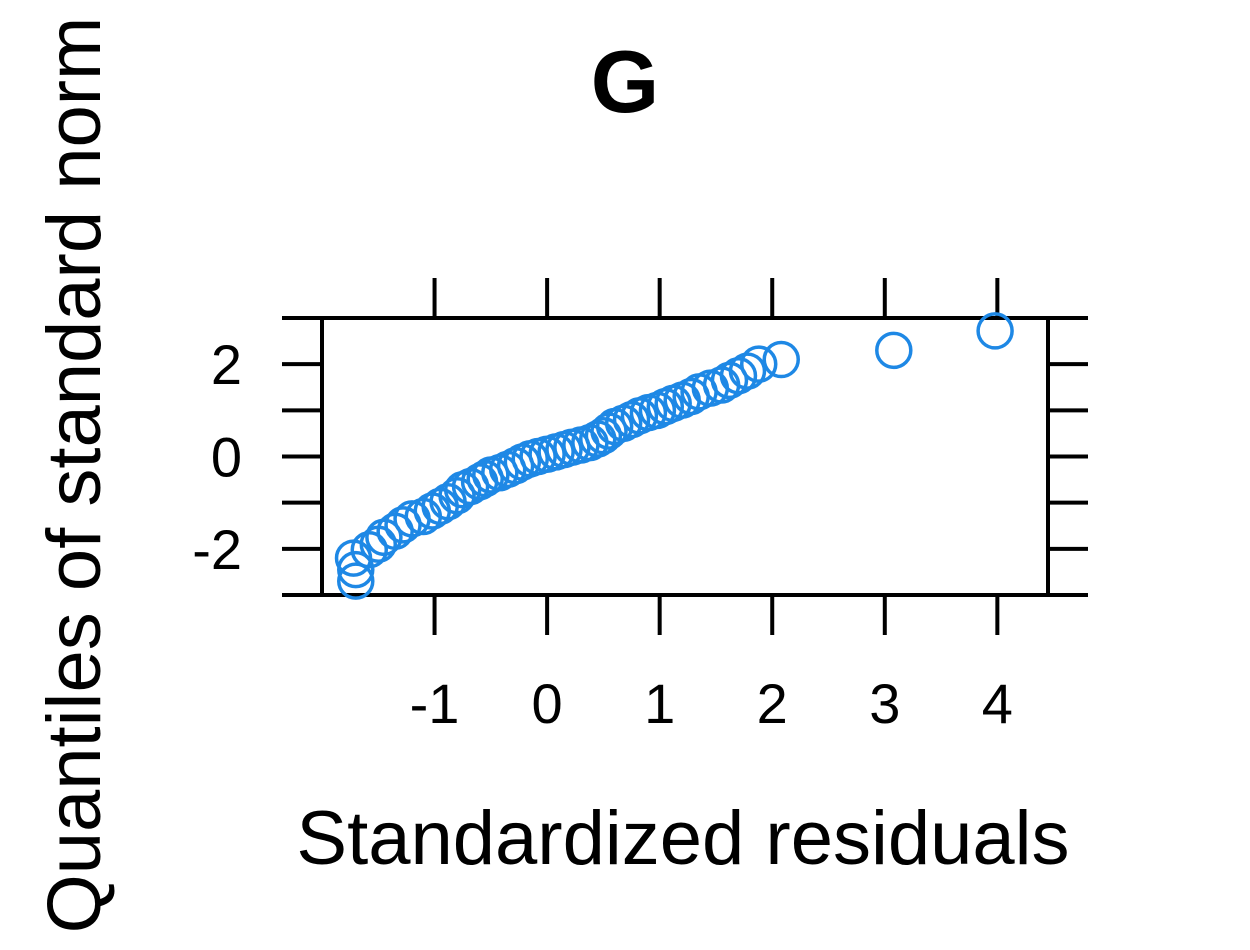 This screenshot has width=1250, height=950. What do you see at coordinates (682, 838) in the screenshot?
I see `x-axis-label: Standardized residuals` at bounding box center [682, 838].